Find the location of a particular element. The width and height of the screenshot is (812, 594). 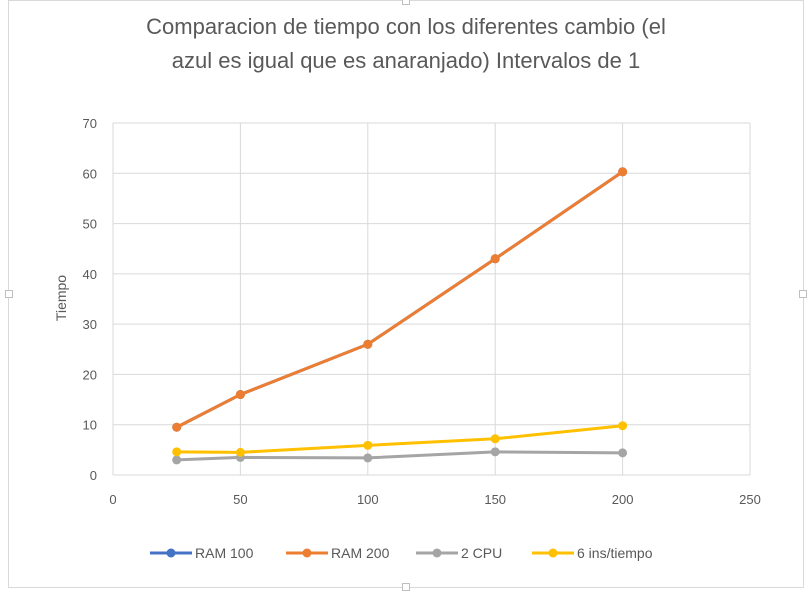

legend-label: RAM 200 is located at coordinates (360, 553).